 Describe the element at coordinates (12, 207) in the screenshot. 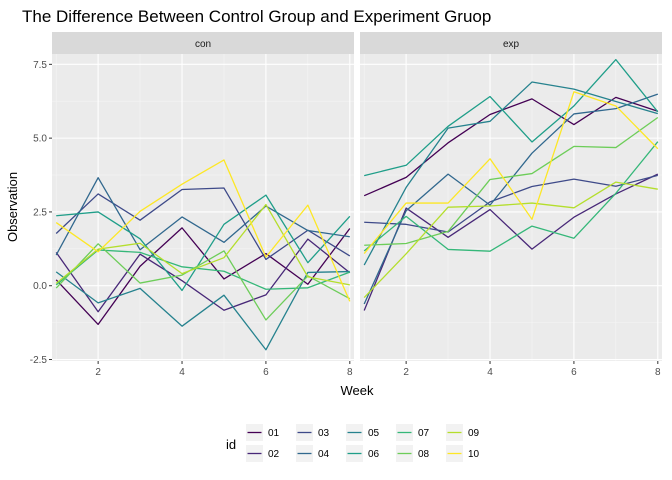

I see `y-axis-title: Observation` at that location.